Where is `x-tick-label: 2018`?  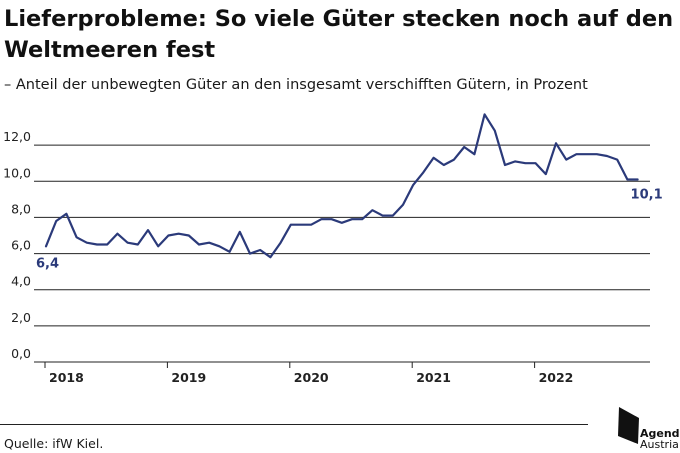 x-tick-label: 2018 is located at coordinates (66, 377).